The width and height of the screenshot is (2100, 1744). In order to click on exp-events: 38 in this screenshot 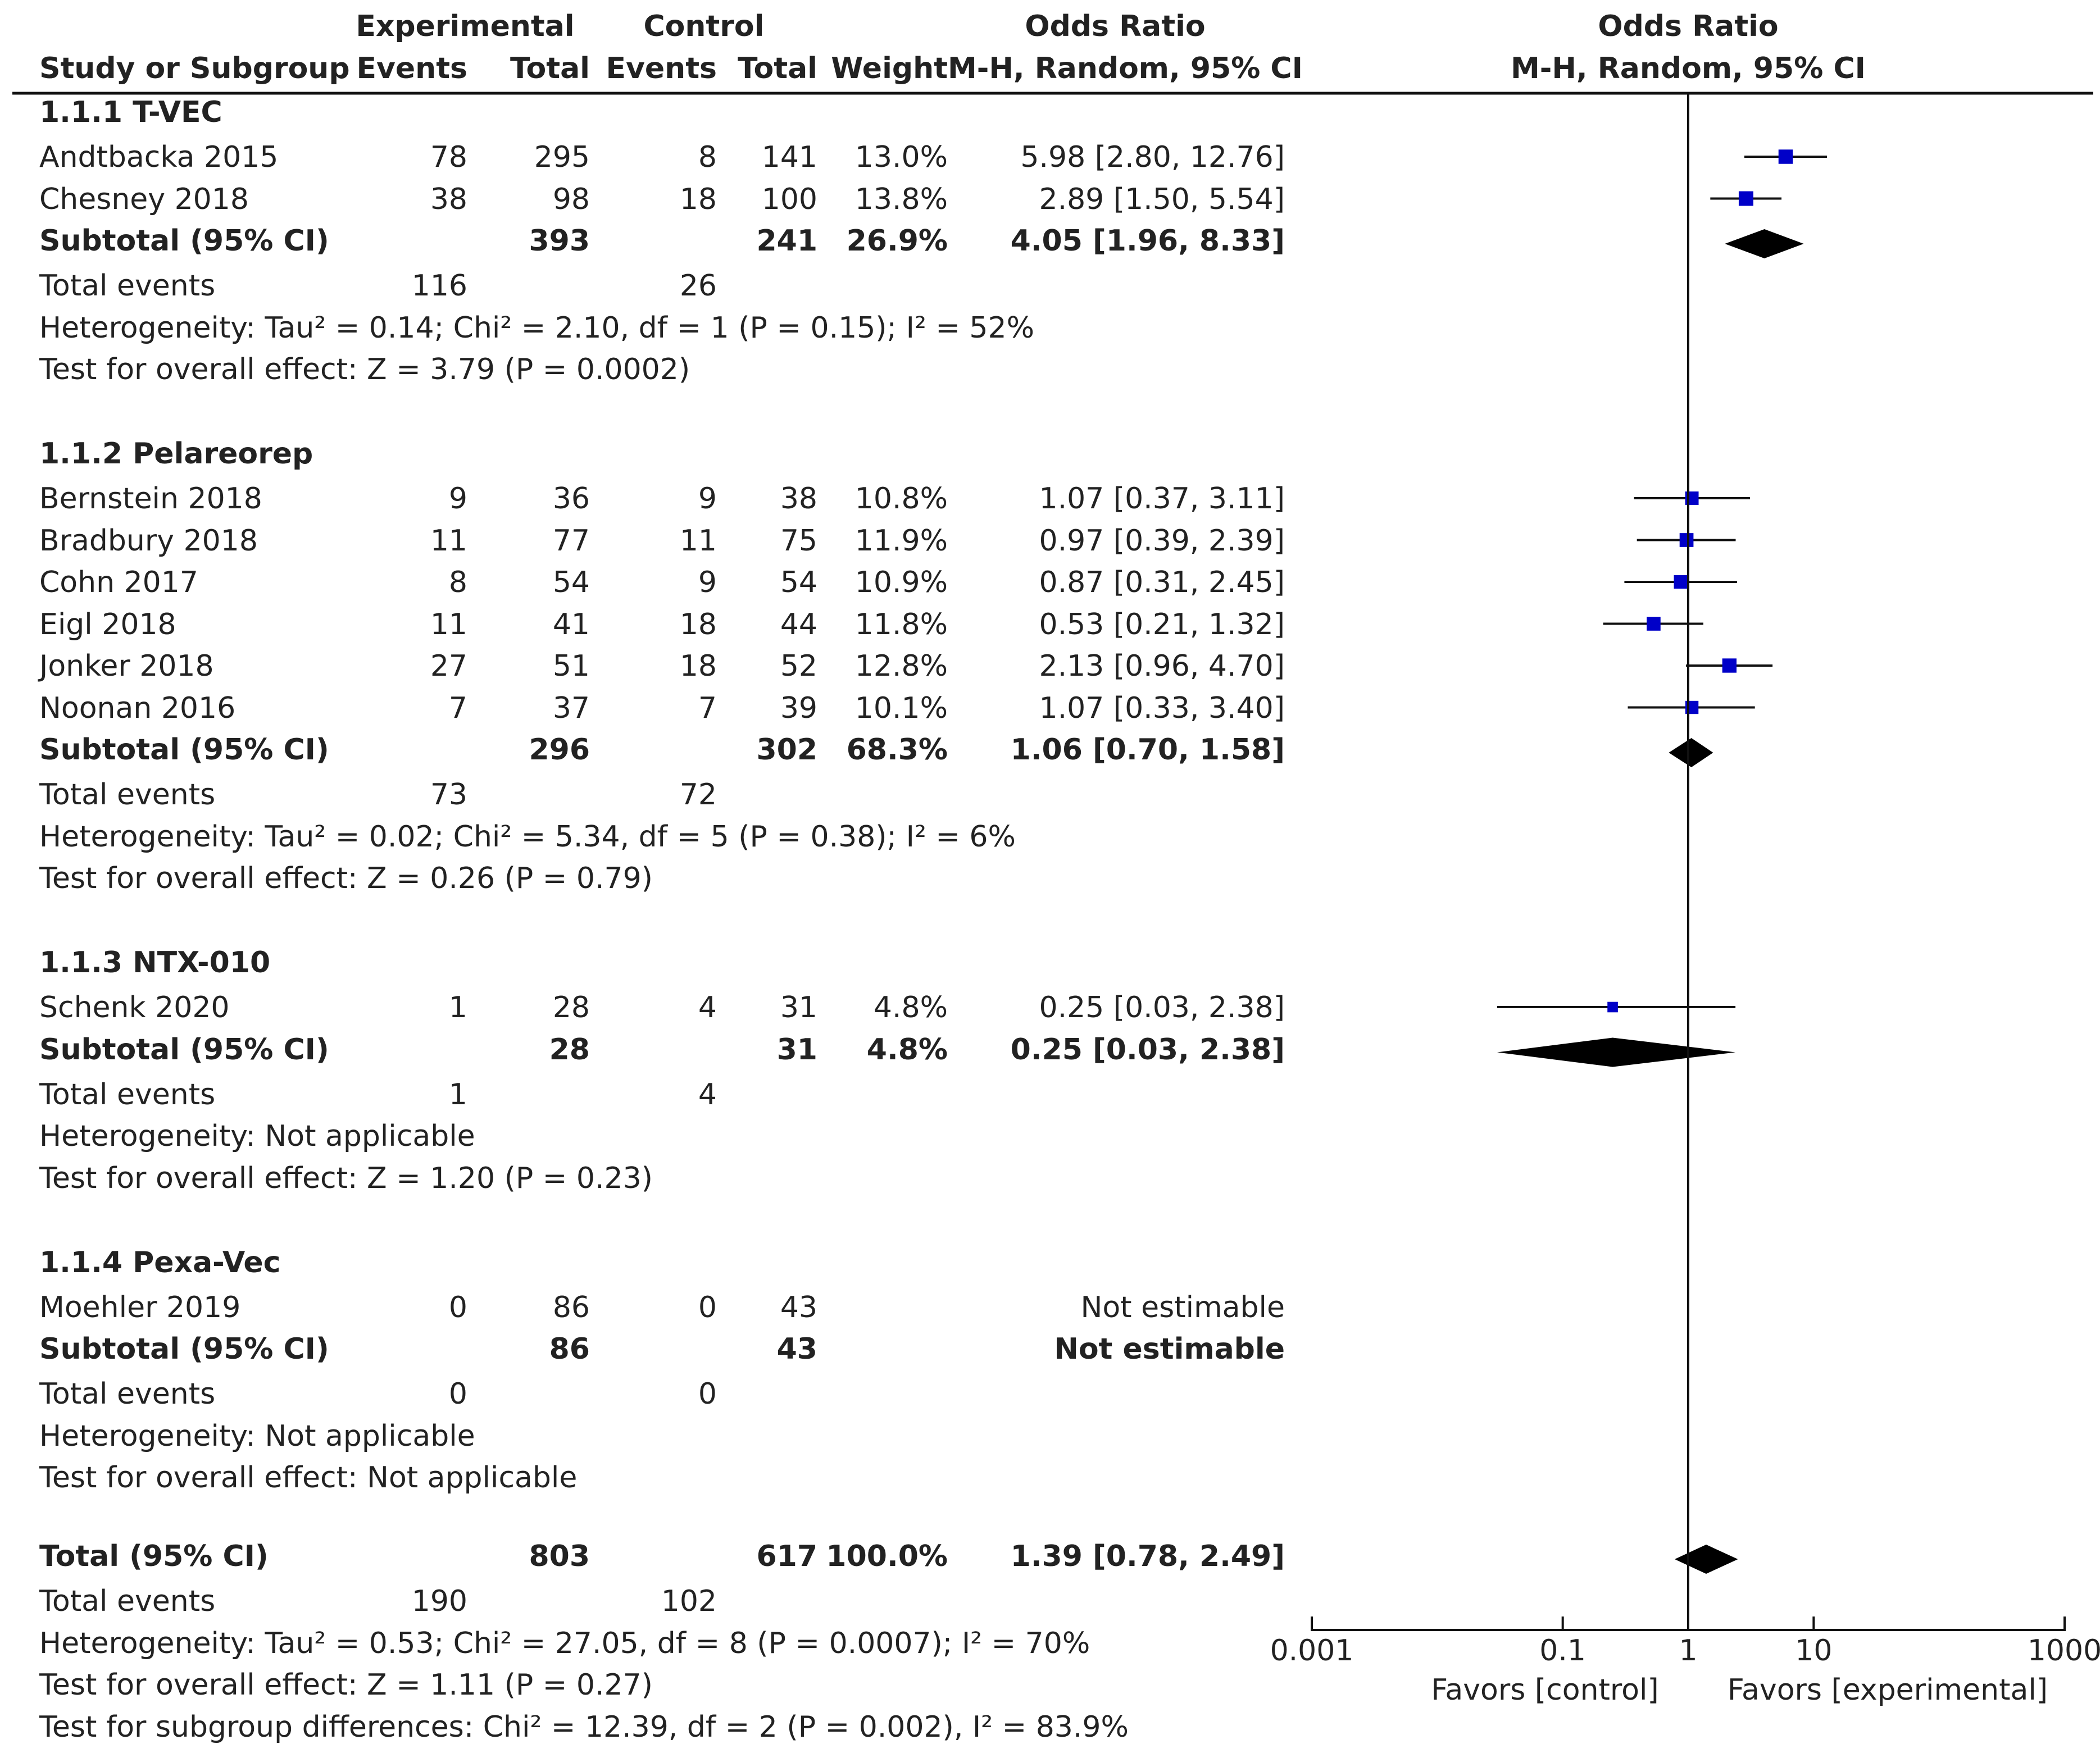, I will do `click(449, 199)`.